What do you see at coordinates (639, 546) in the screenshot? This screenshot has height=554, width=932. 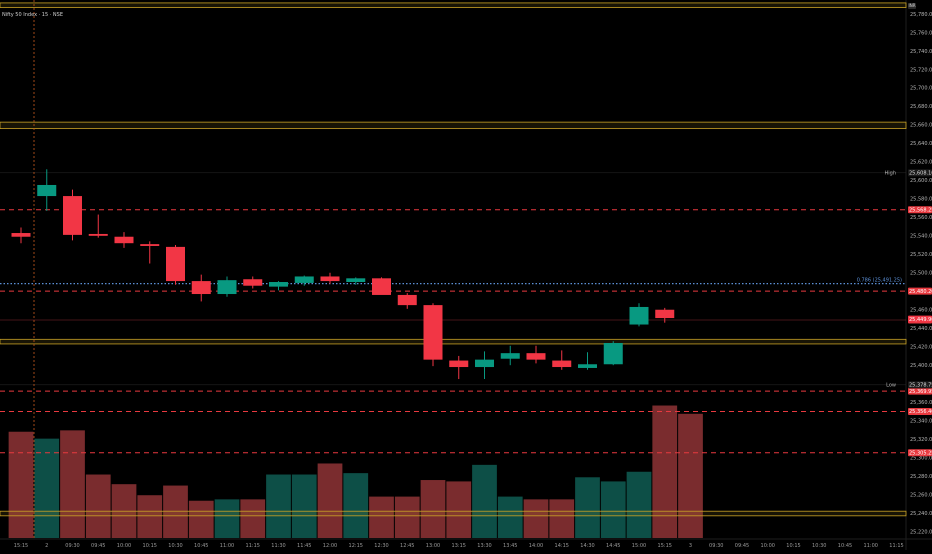 I see `time-axis-tick: 15:00` at bounding box center [639, 546].